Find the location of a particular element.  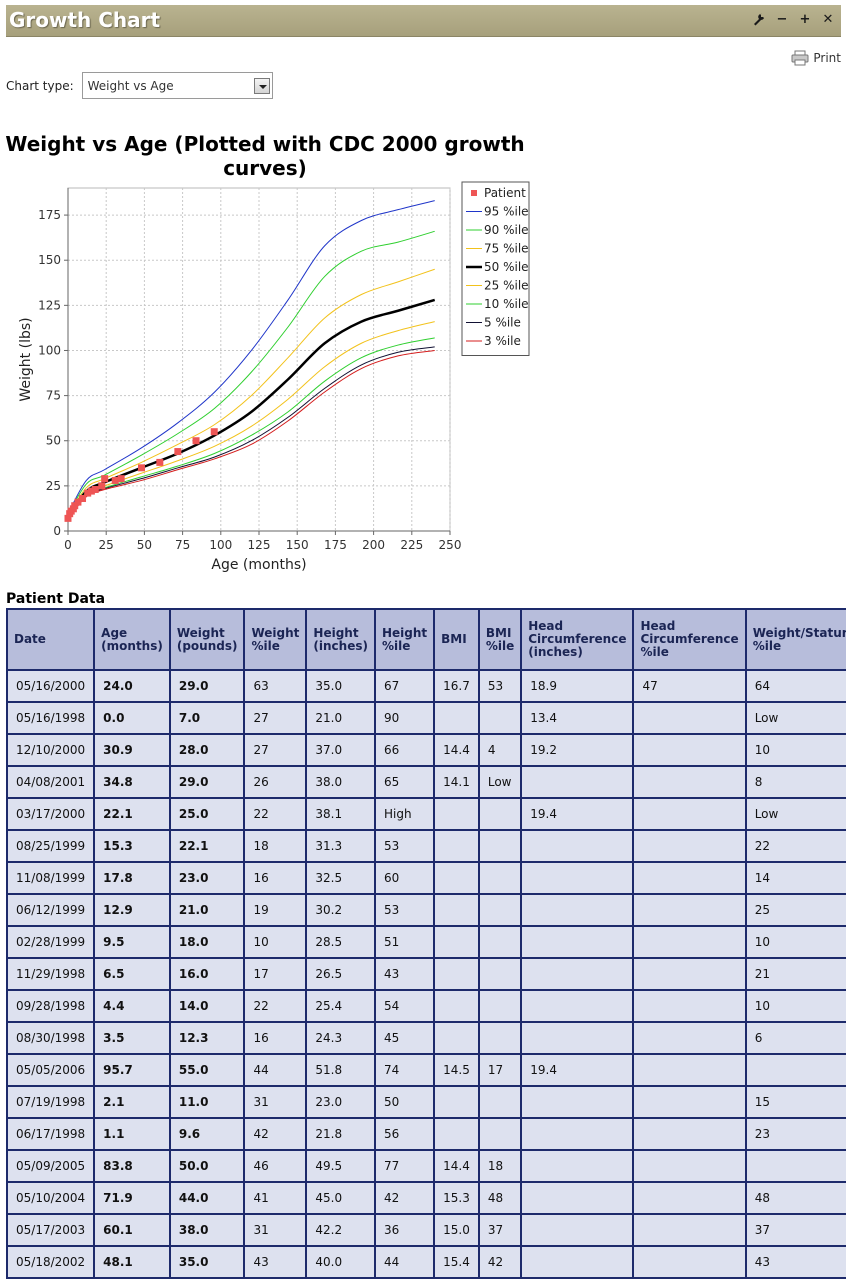

table-cell: 14.5 is located at coordinates (456, 1070).